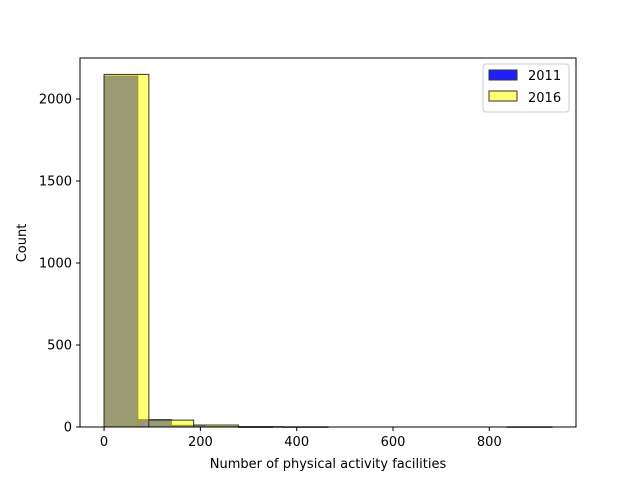 This screenshot has width=640, height=480. Describe the element at coordinates (59, 346) in the screenshot. I see `y-tick-label: 500` at that location.